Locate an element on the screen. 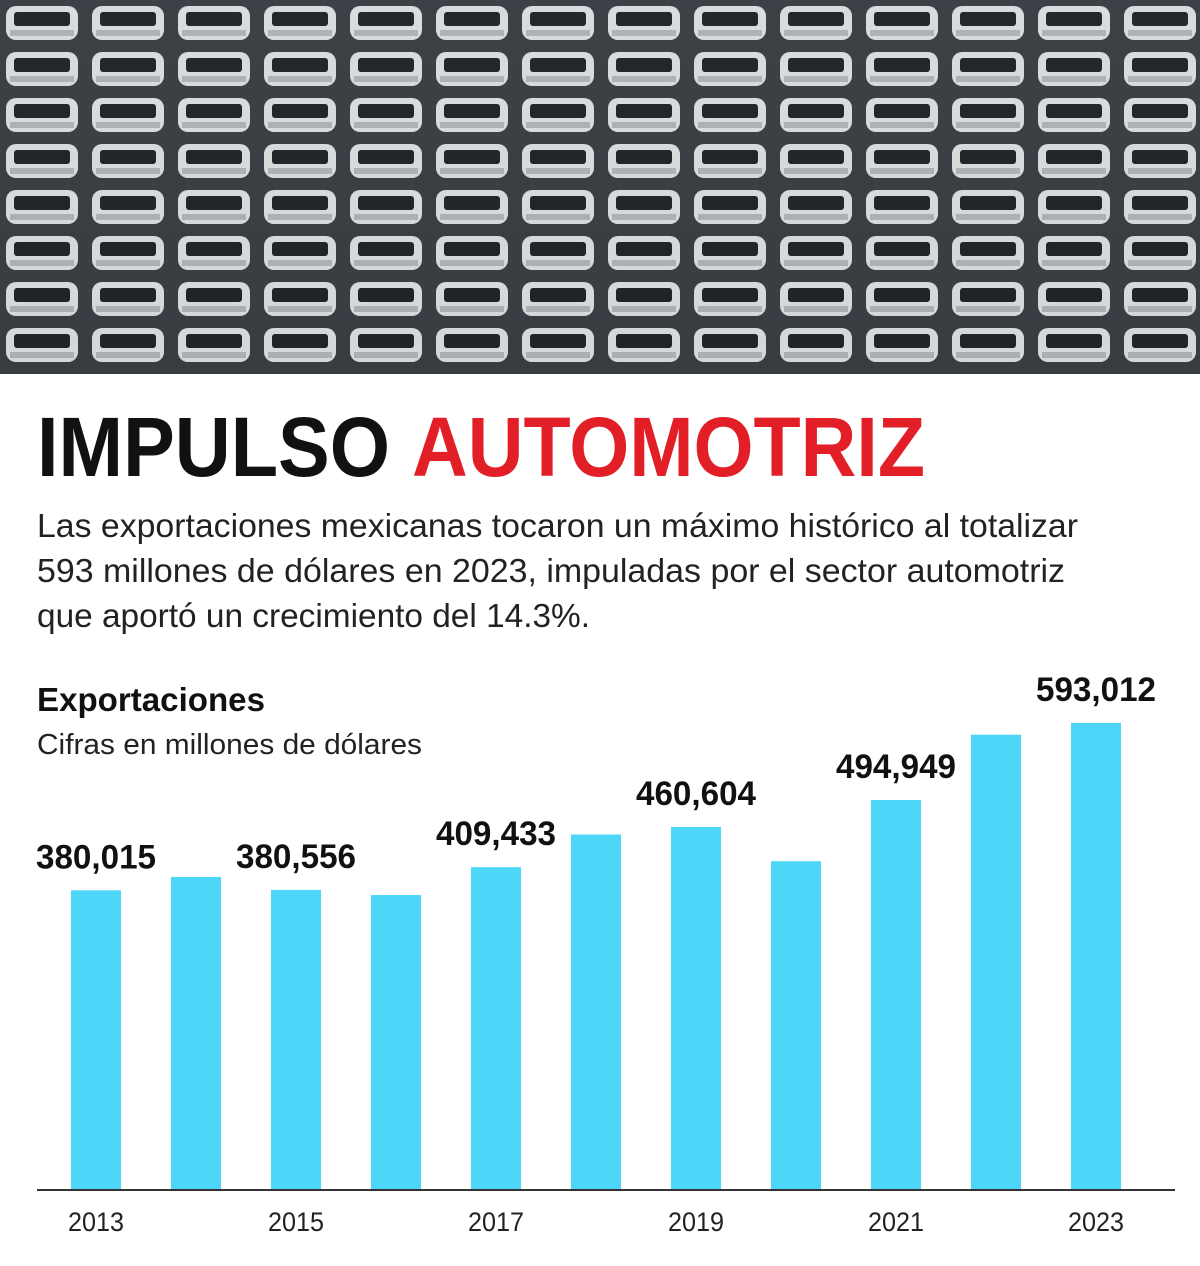 The width and height of the screenshot is (1200, 1266). x-tick-label: 2019 is located at coordinates (696, 1222).